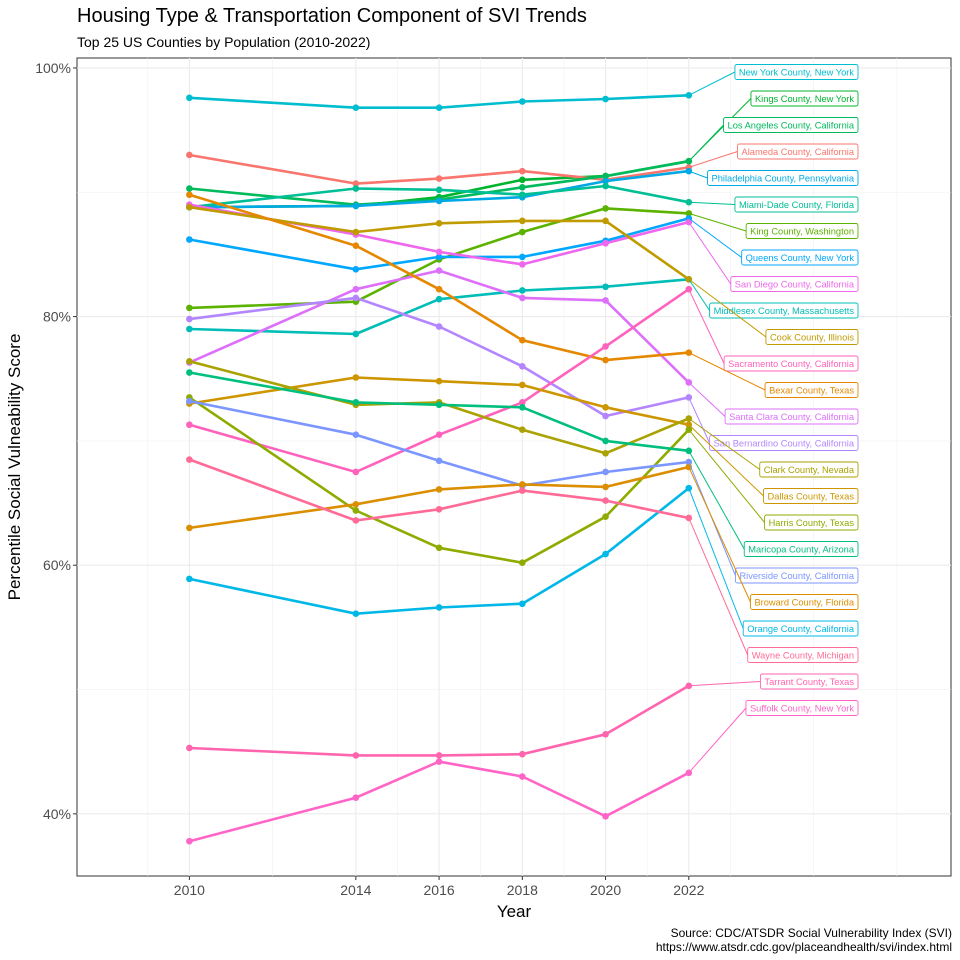  Describe the element at coordinates (773, 375) in the screenshot. I see `series-label: Bexar County, Texas` at that location.